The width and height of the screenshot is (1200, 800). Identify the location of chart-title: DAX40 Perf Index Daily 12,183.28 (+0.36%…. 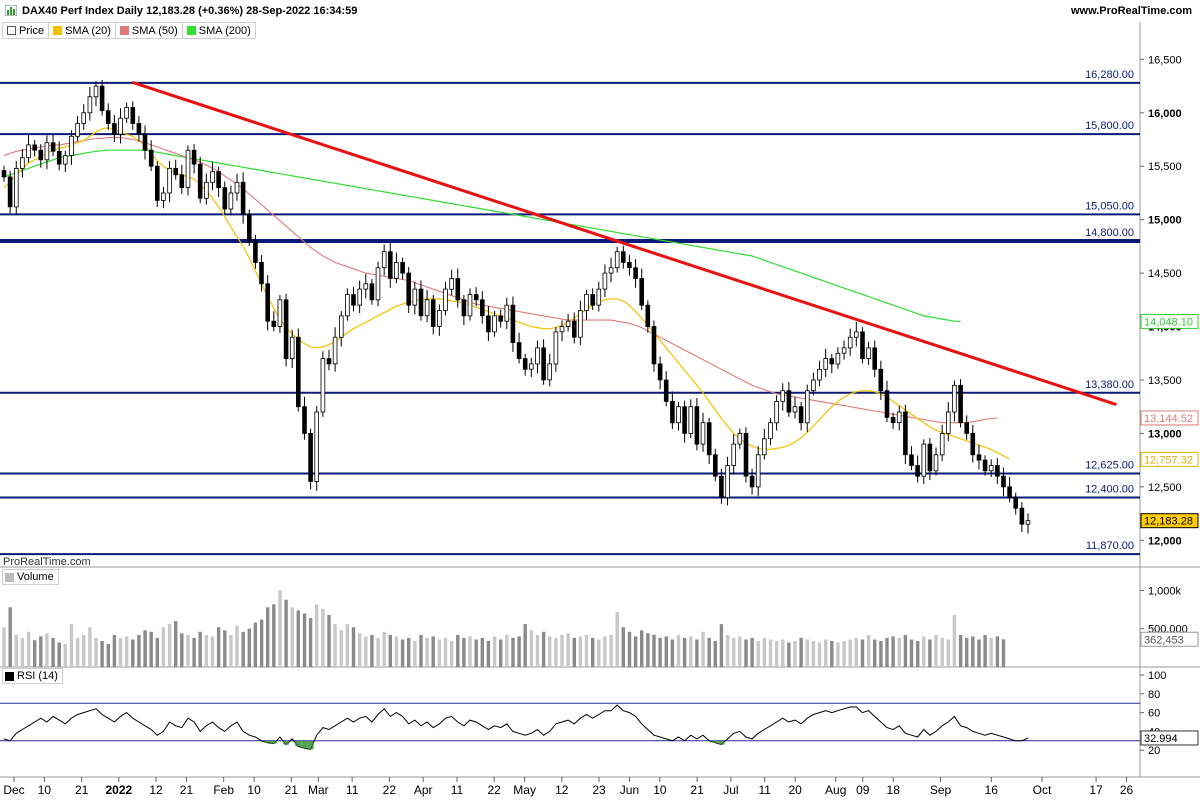
(190, 11).